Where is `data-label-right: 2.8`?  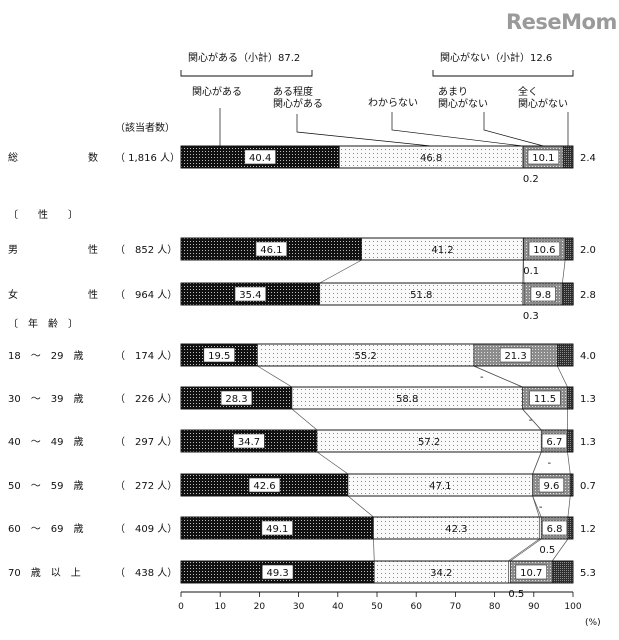
data-label-right: 2.8 is located at coordinates (588, 295).